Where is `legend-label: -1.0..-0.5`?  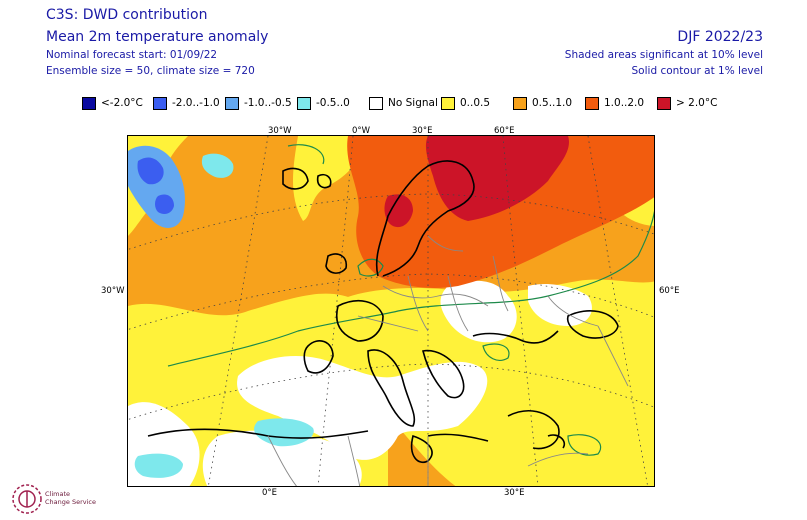 legend-label: -1.0..-0.5 is located at coordinates (268, 103).